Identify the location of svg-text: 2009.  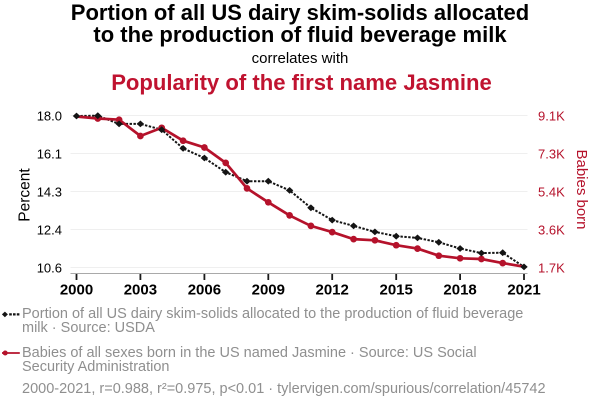
(268, 290).